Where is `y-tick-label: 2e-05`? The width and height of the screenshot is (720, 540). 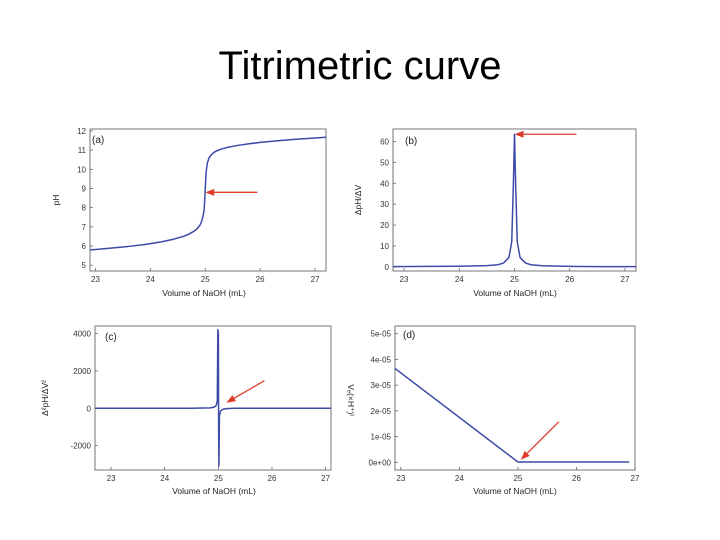 y-tick-label: 2e-05 is located at coordinates (381, 411).